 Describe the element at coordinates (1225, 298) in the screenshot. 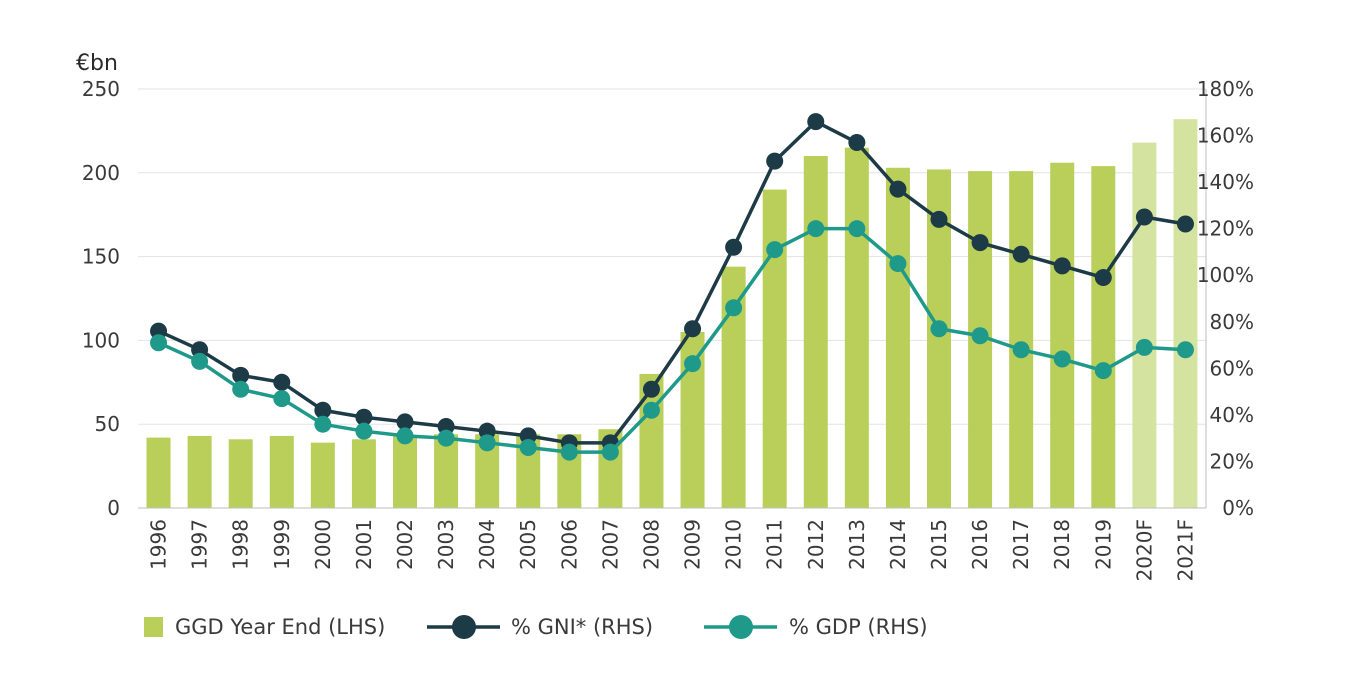

I see `right-axis-ticks: 0% 20% 40% 60% 80% 100% 120% 140% 160% 180%` at that location.